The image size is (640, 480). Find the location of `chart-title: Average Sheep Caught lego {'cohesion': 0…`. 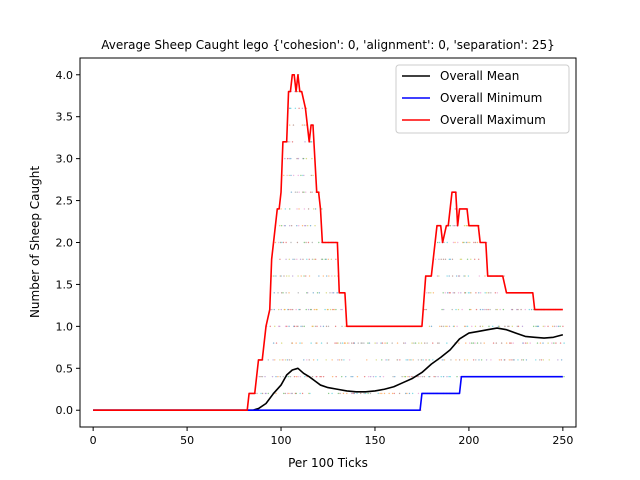

chart-title: Average Sheep Caught lego {'cohesion': 0… is located at coordinates (327, 45).